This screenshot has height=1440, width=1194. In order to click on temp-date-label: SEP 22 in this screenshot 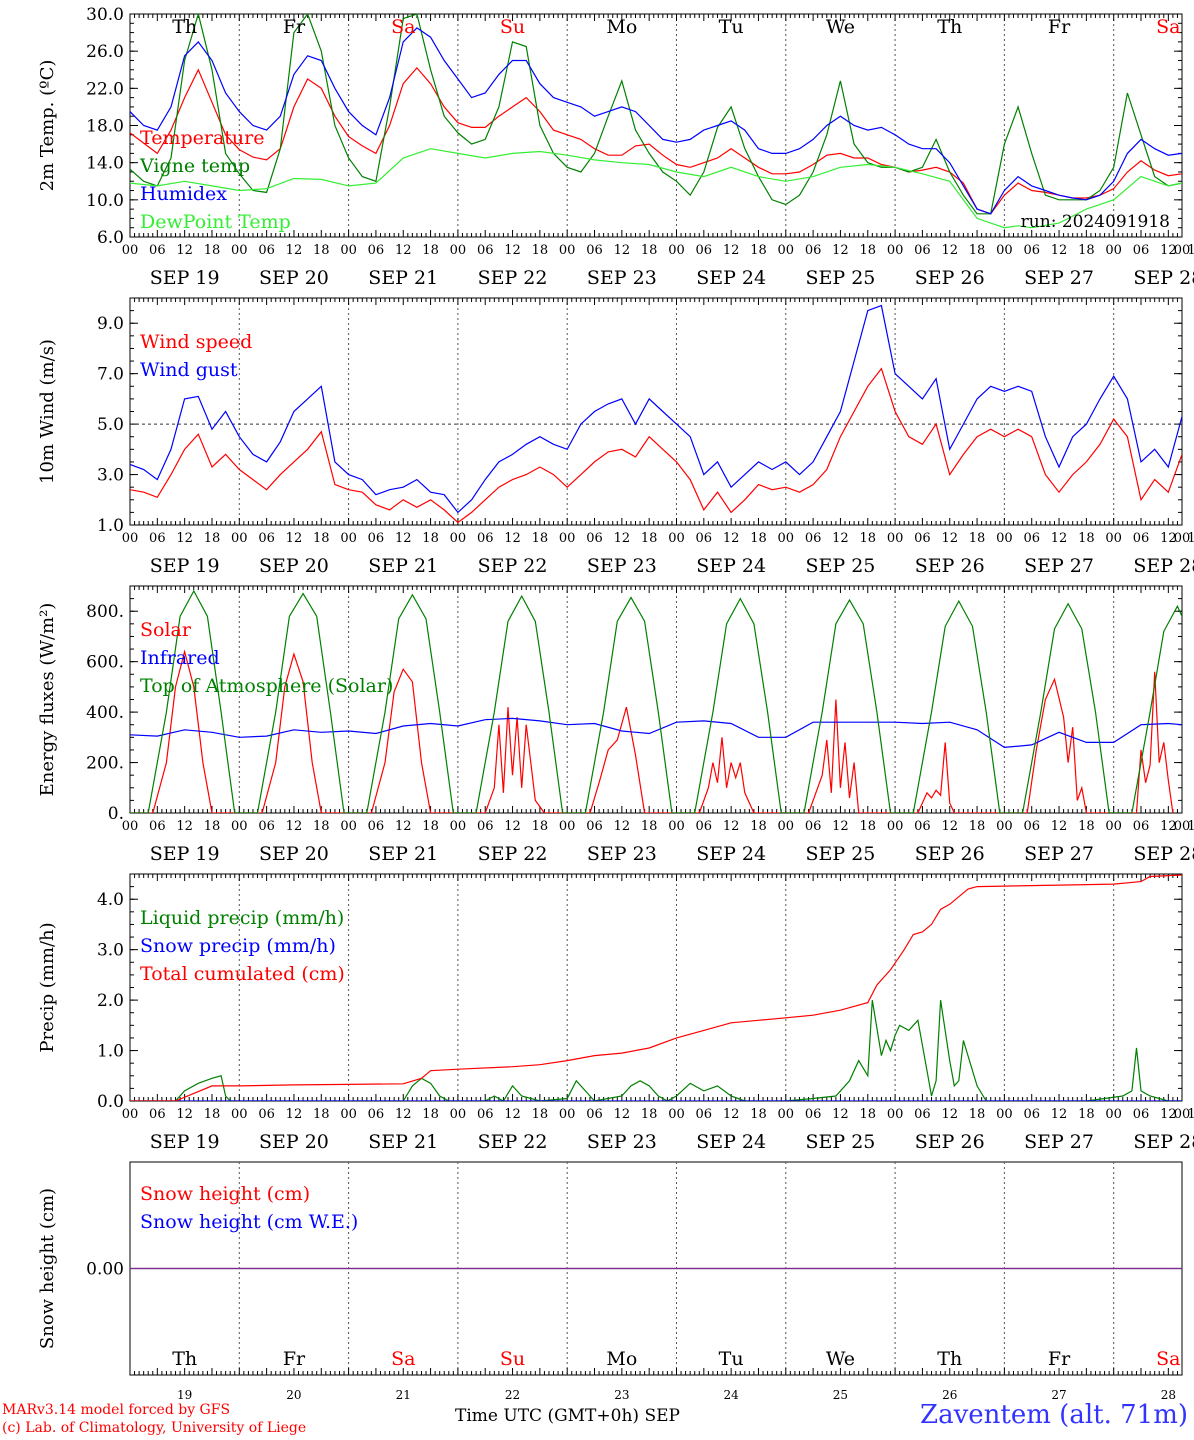, I will do `click(513, 278)`.